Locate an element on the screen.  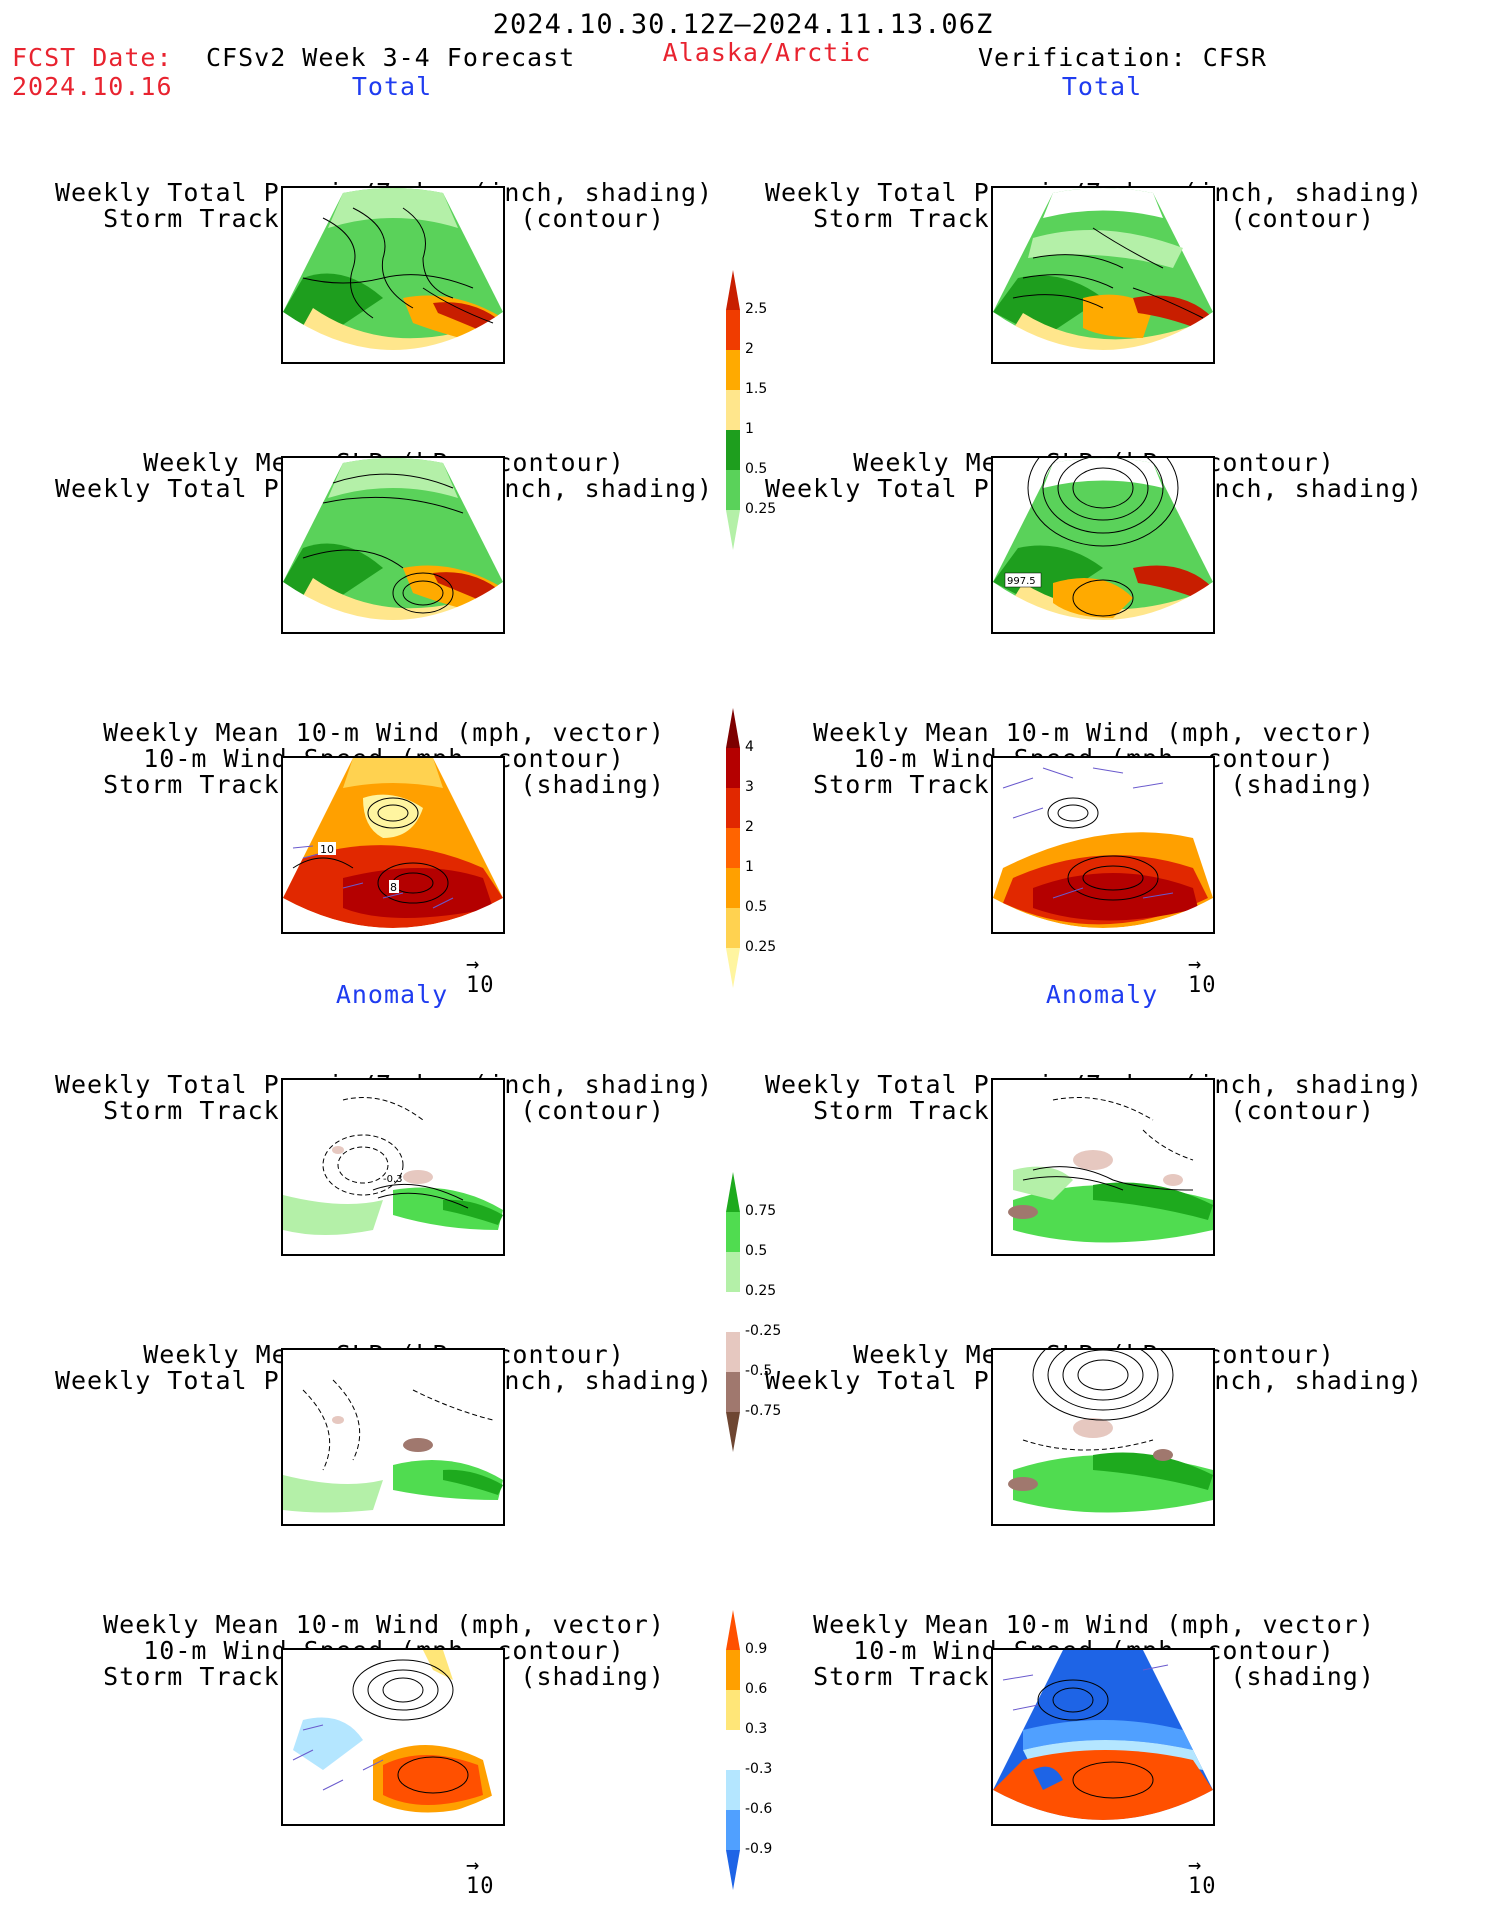
colorbar-tick-label: -0.3 is located at coordinates (759, 1769).